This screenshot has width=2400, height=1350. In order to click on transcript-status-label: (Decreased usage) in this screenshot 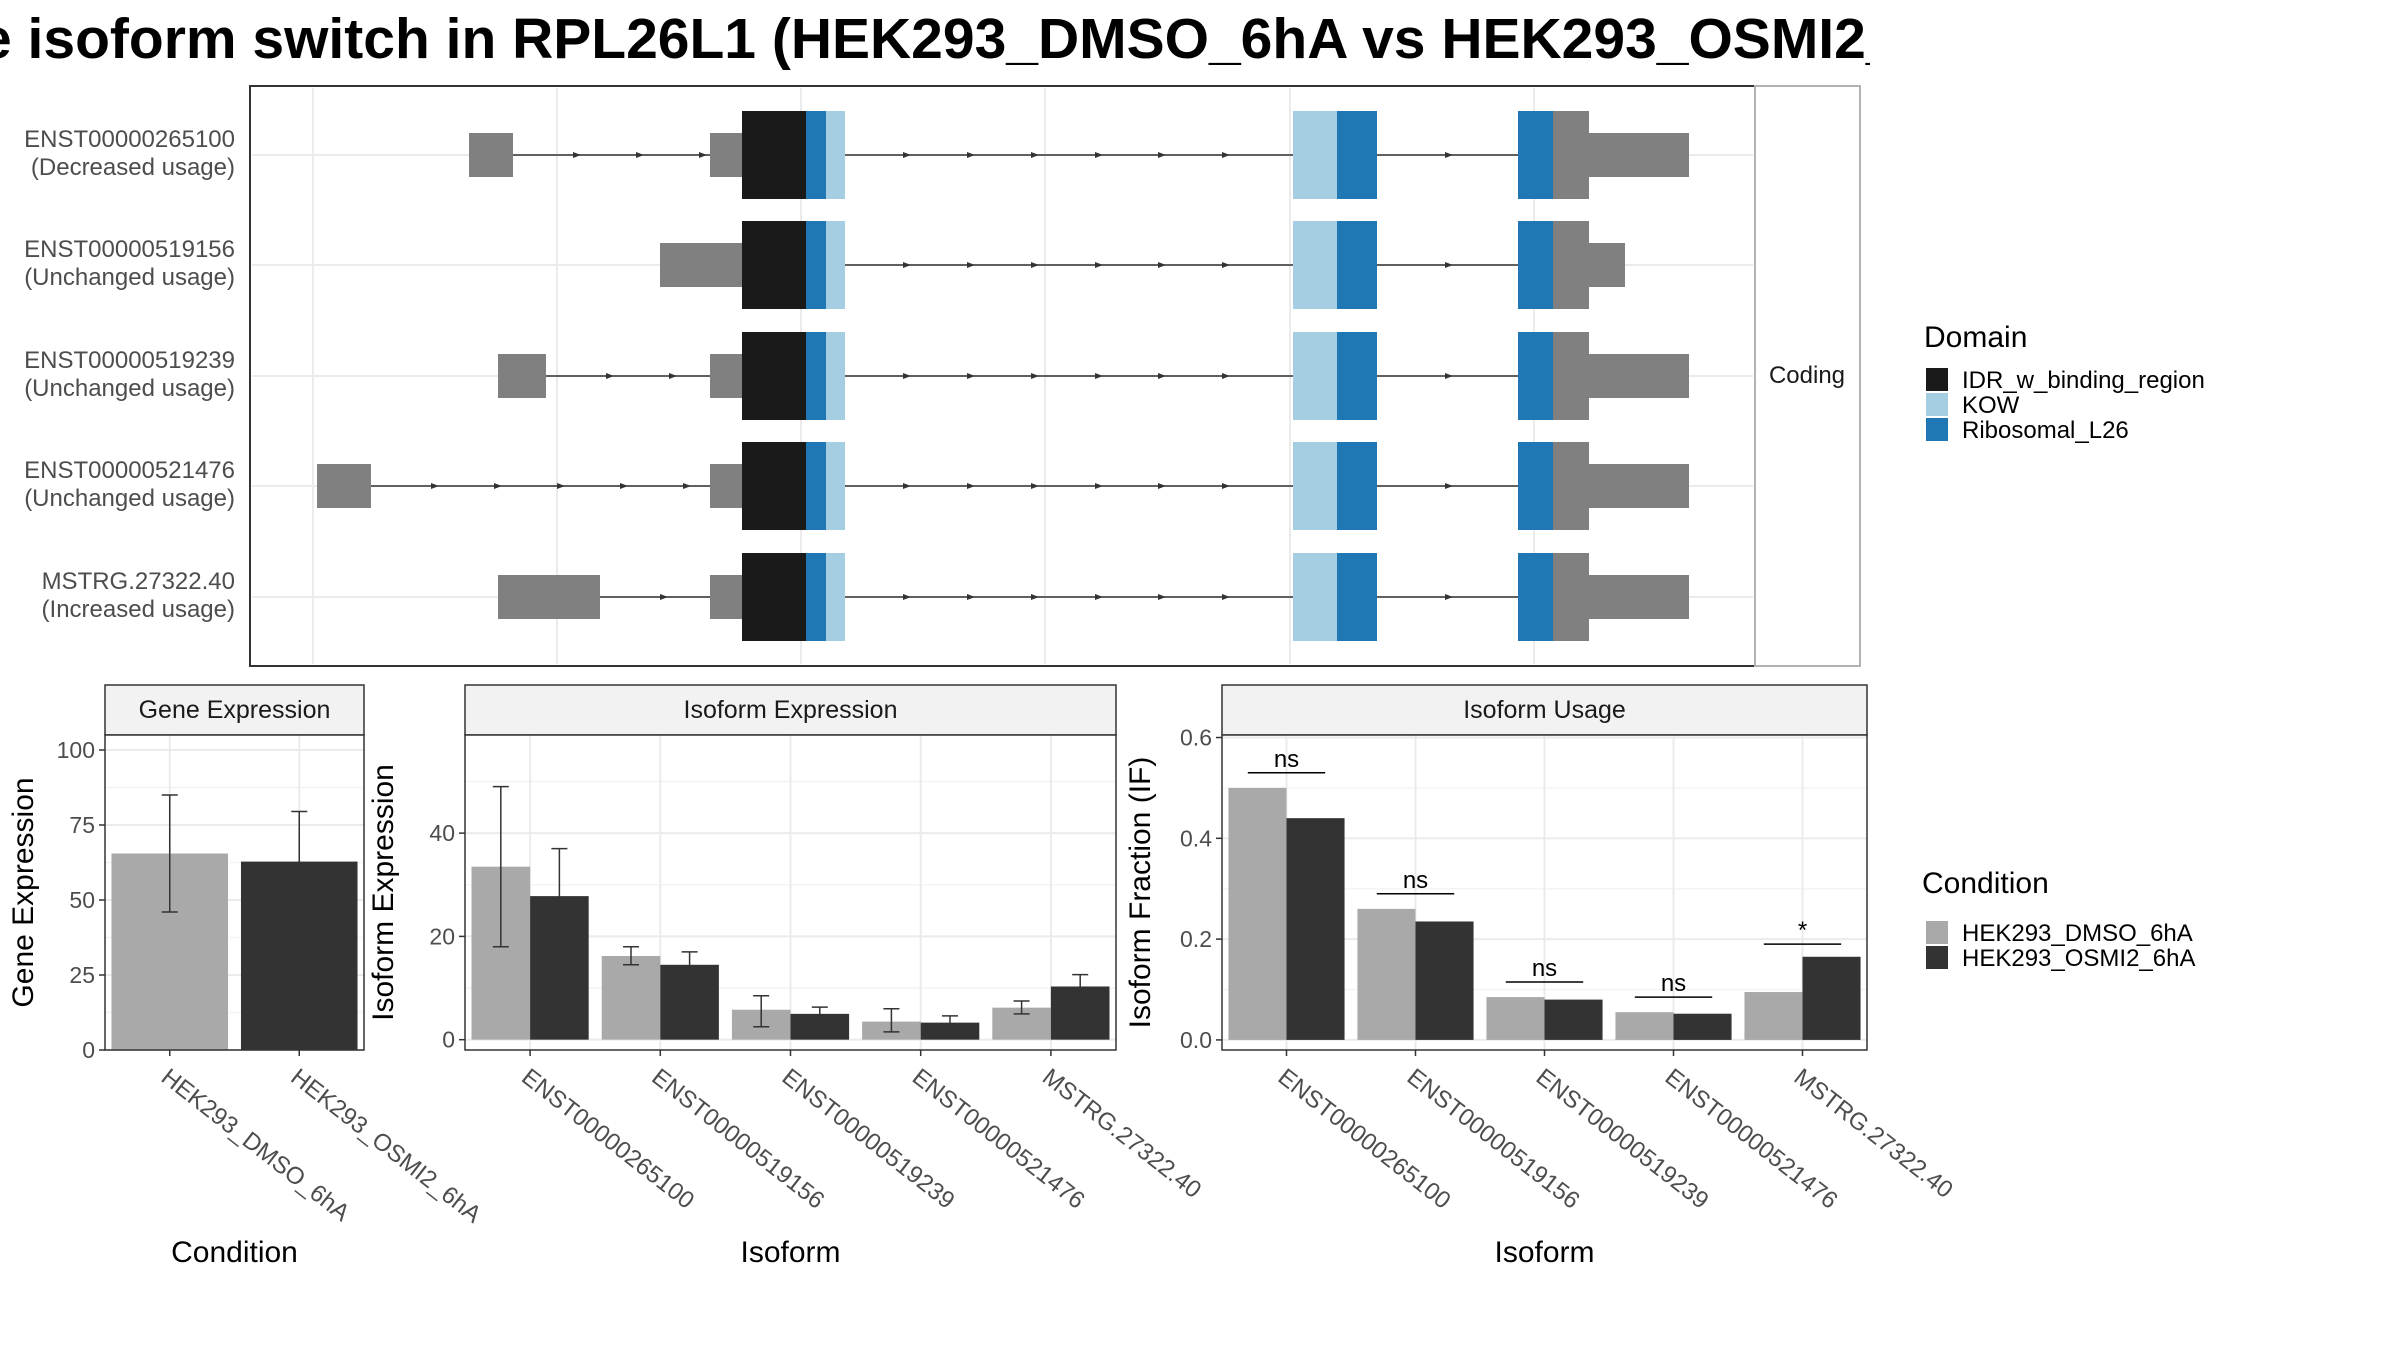, I will do `click(133, 167)`.